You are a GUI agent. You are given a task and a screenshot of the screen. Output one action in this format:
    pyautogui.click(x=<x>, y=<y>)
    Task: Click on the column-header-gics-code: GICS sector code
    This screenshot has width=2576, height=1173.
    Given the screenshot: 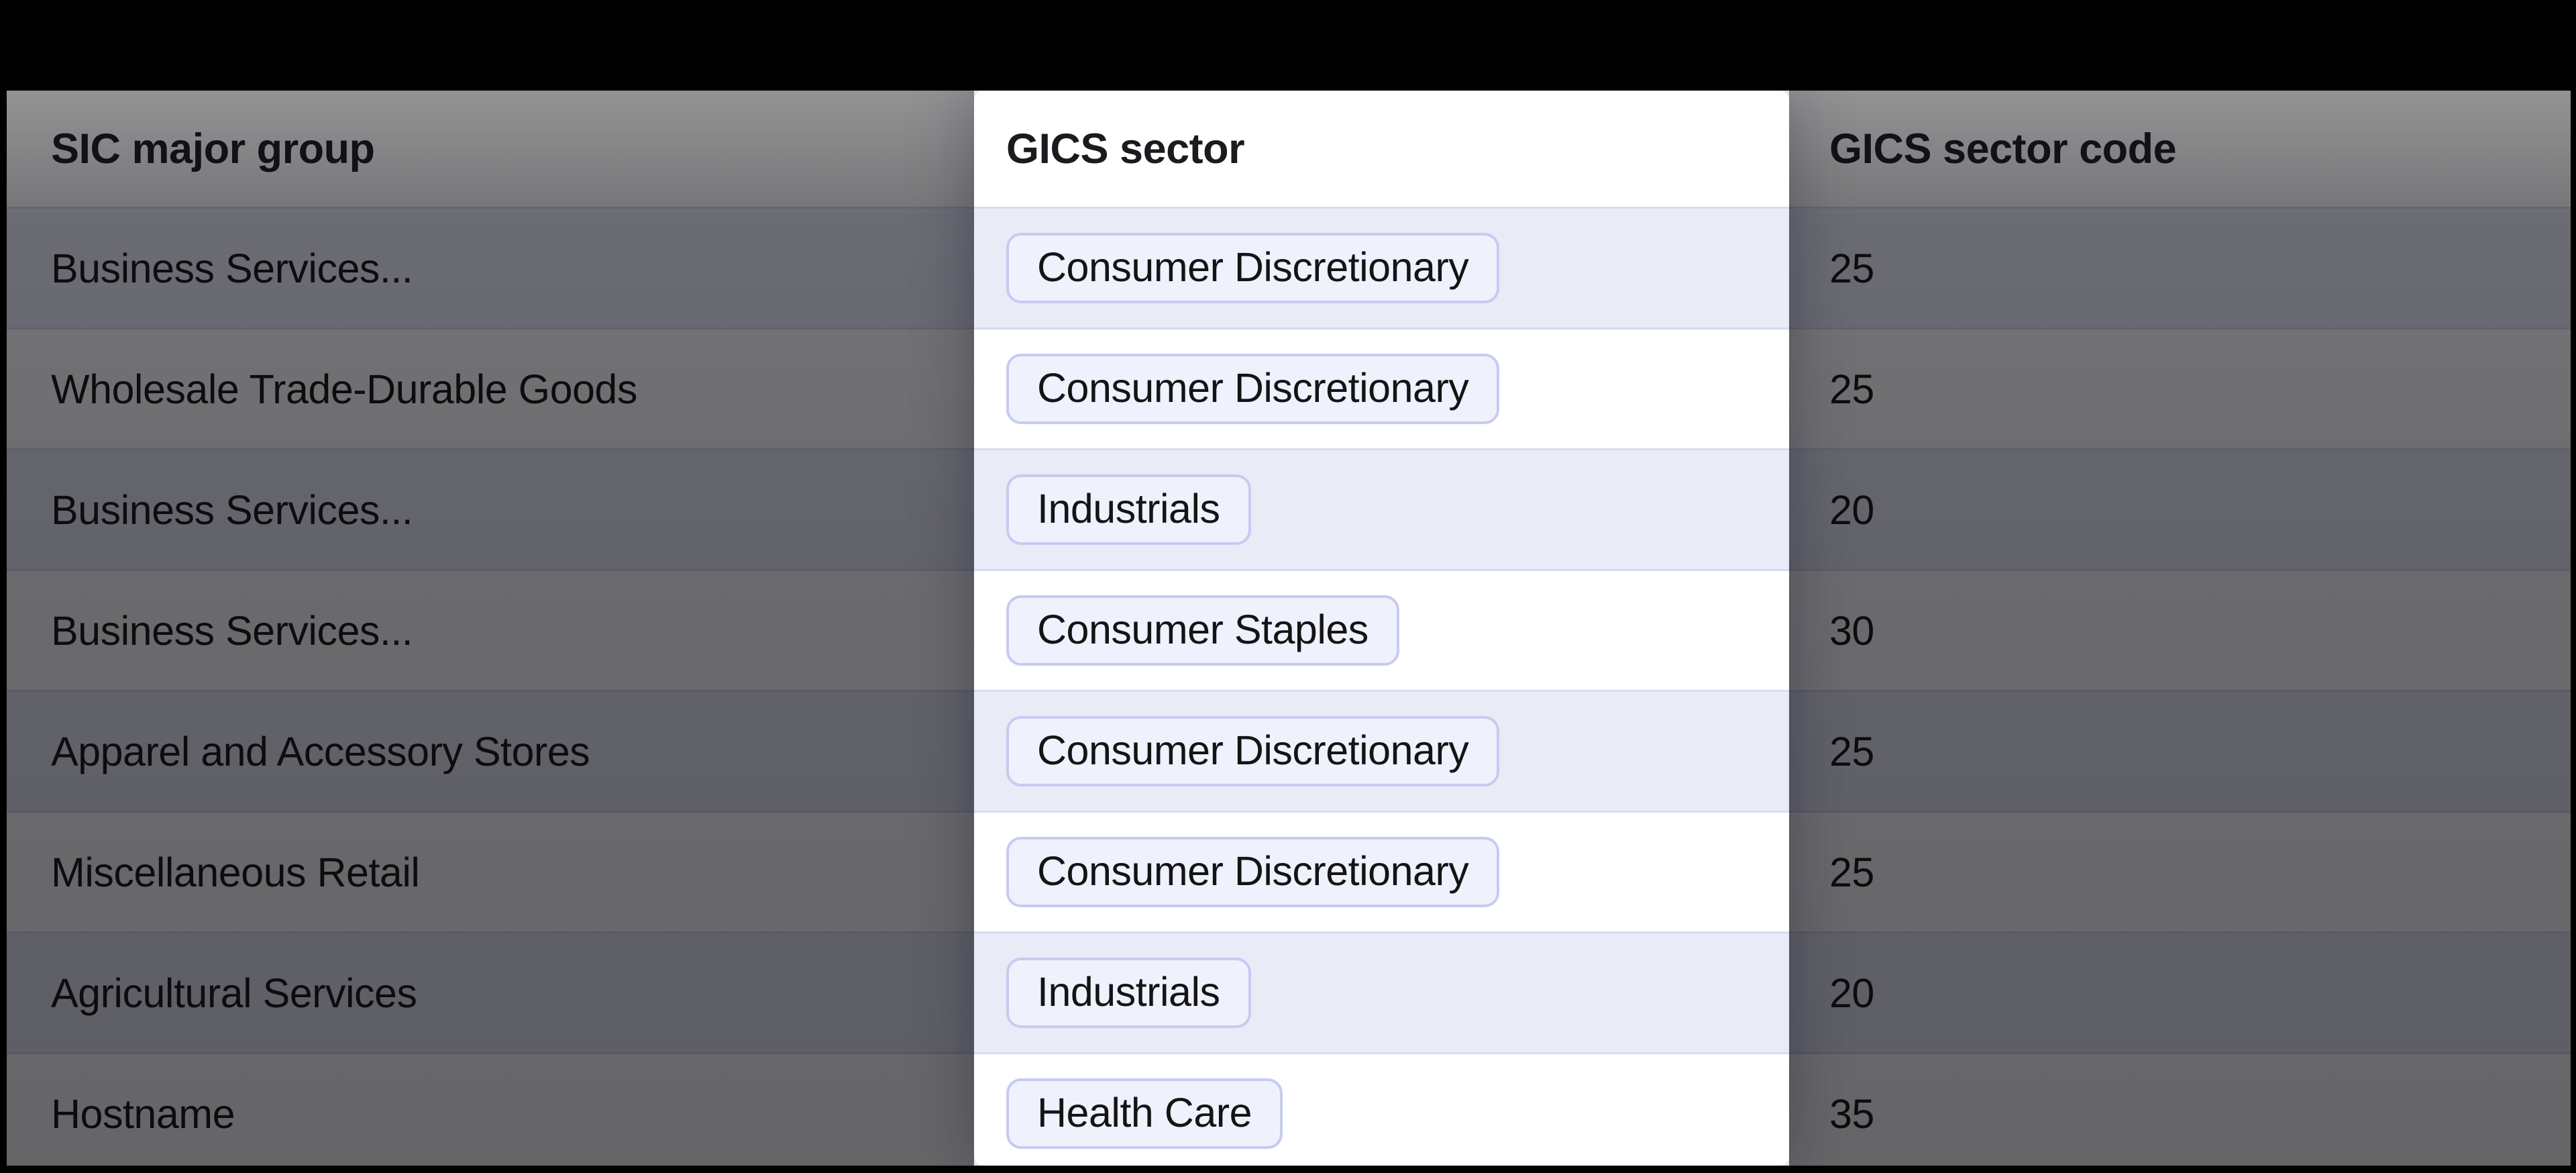 What is the action you would take?
    pyautogui.click(x=2180, y=149)
    